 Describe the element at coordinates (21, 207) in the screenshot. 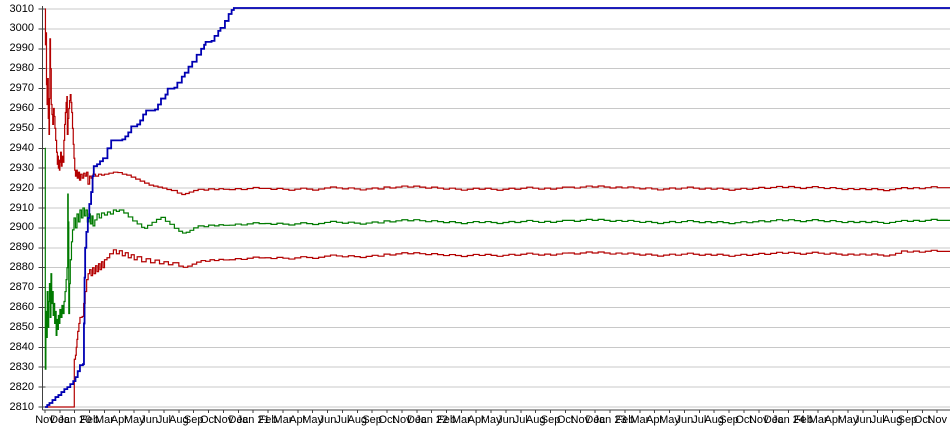

I see `y-axis-tick-label: 2910` at that location.